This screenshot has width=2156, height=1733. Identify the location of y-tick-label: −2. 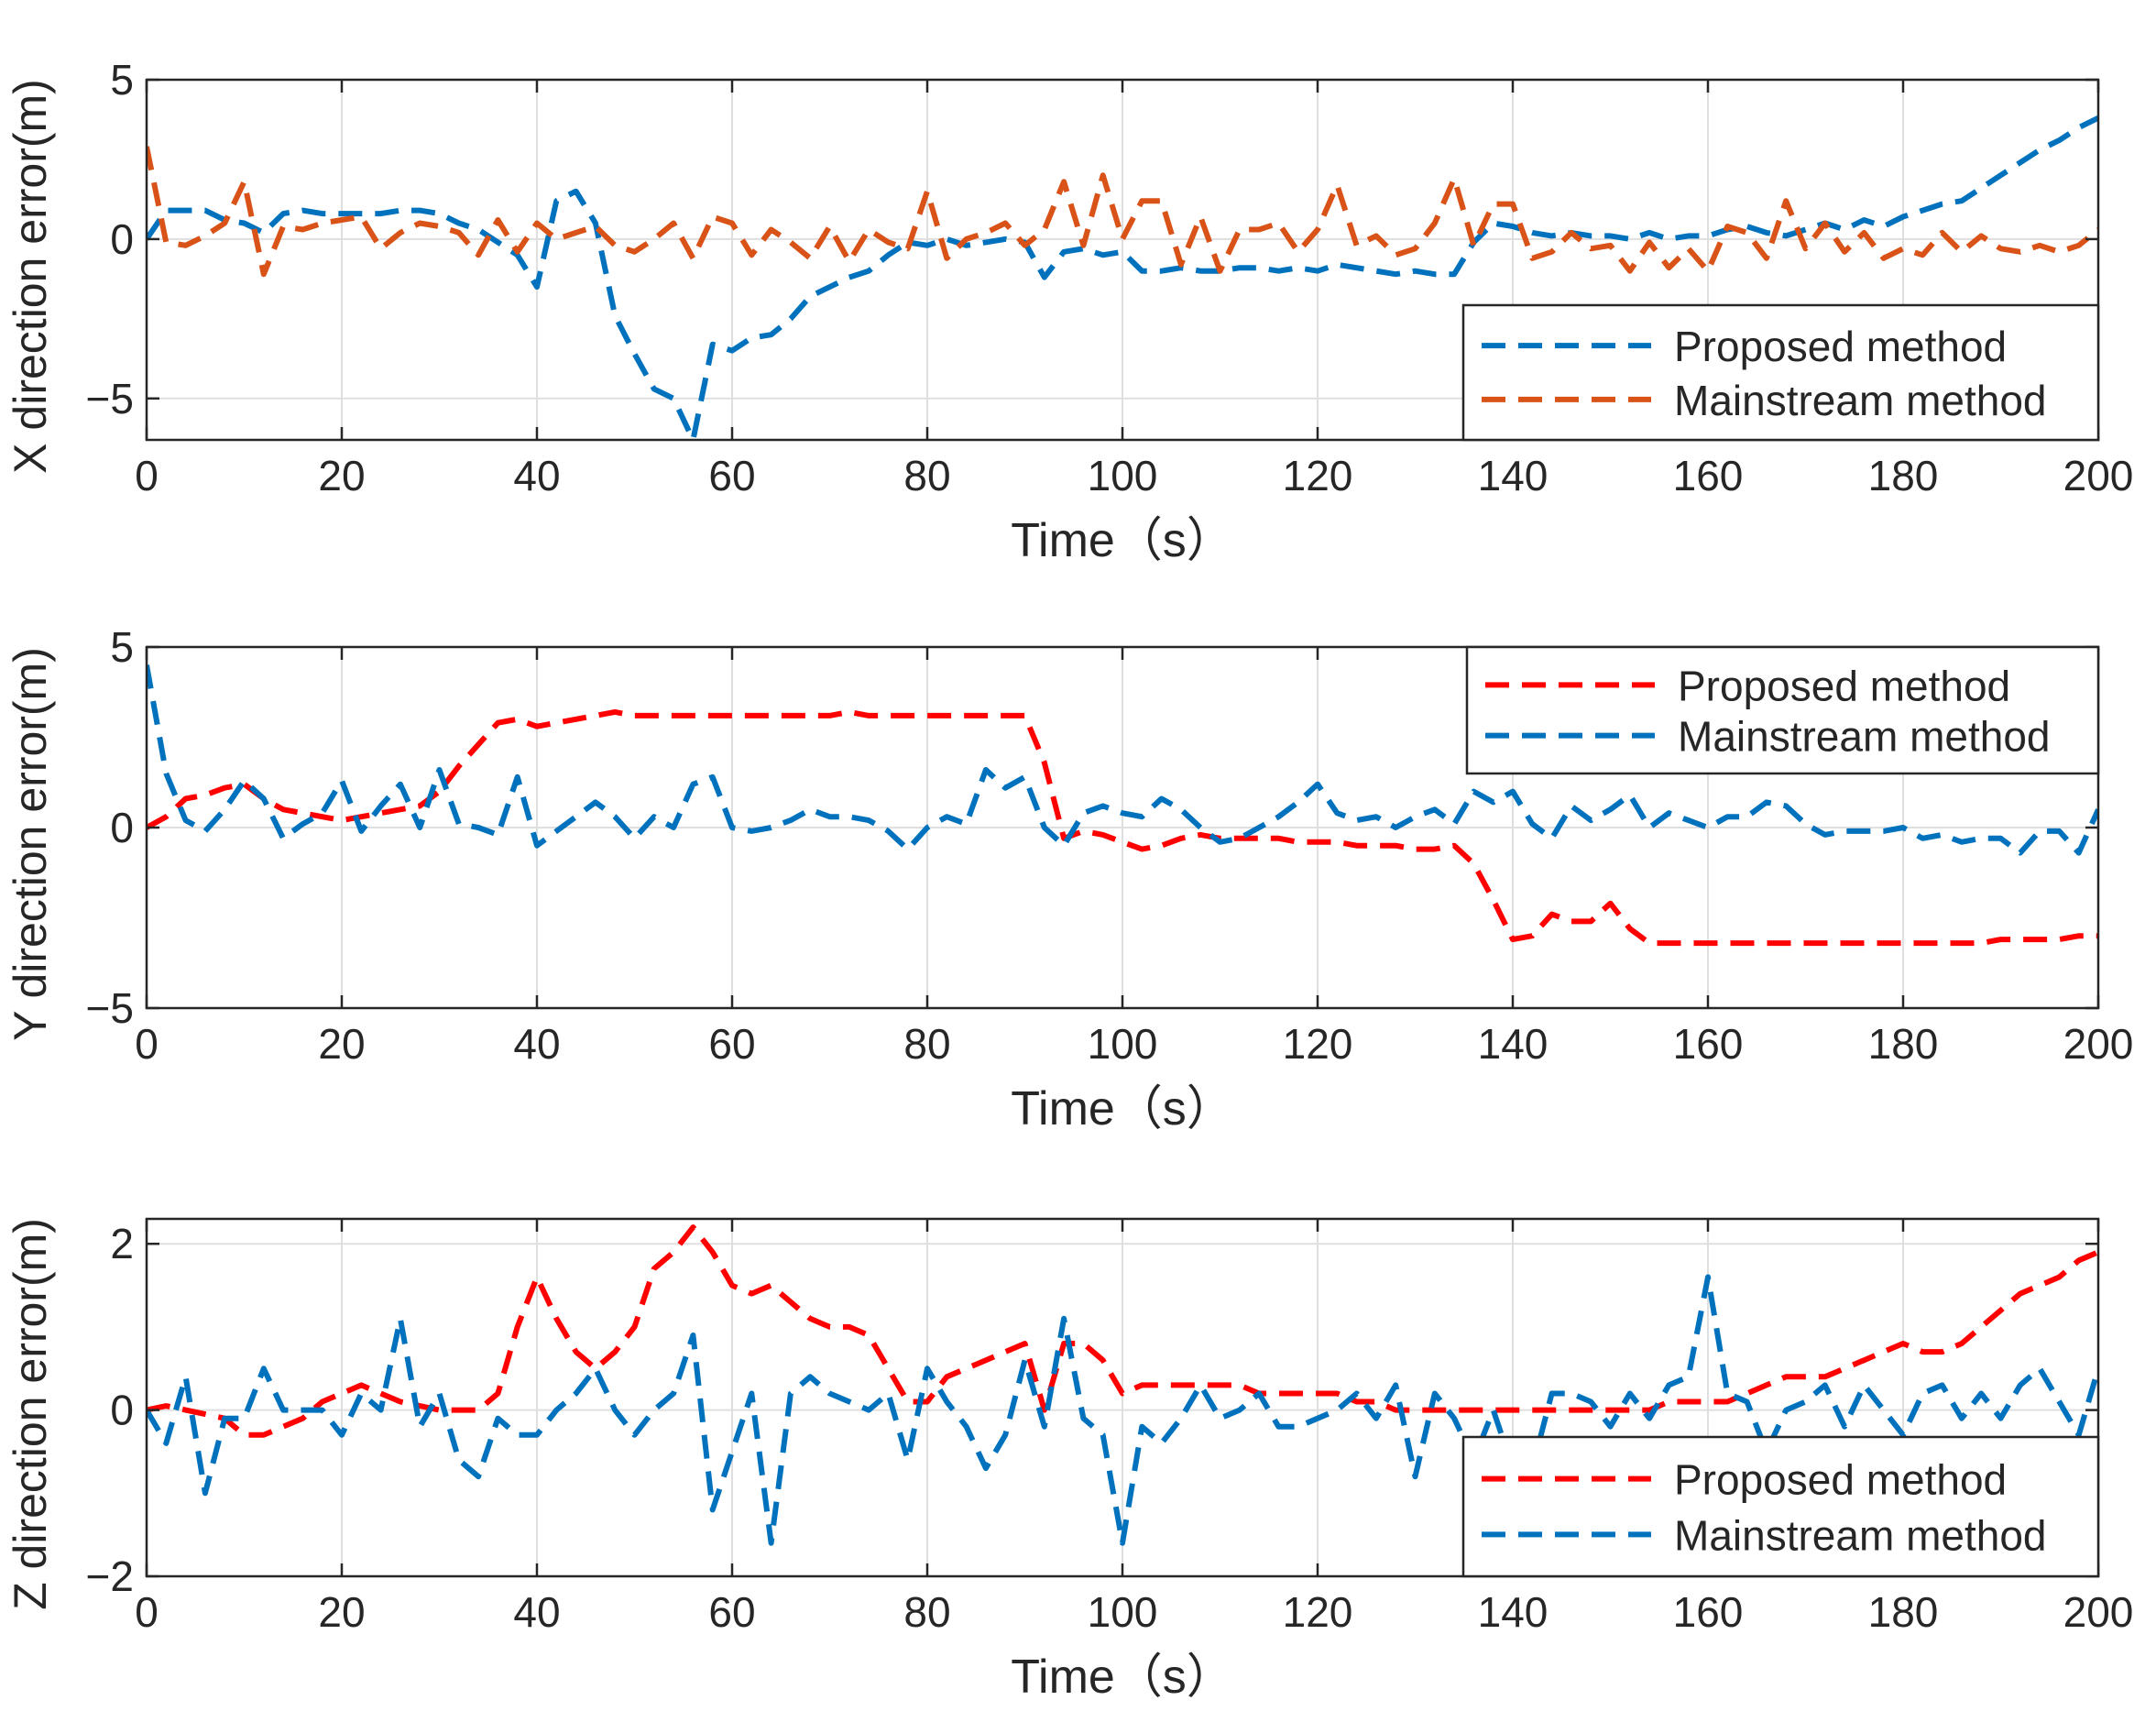
(110, 1576).